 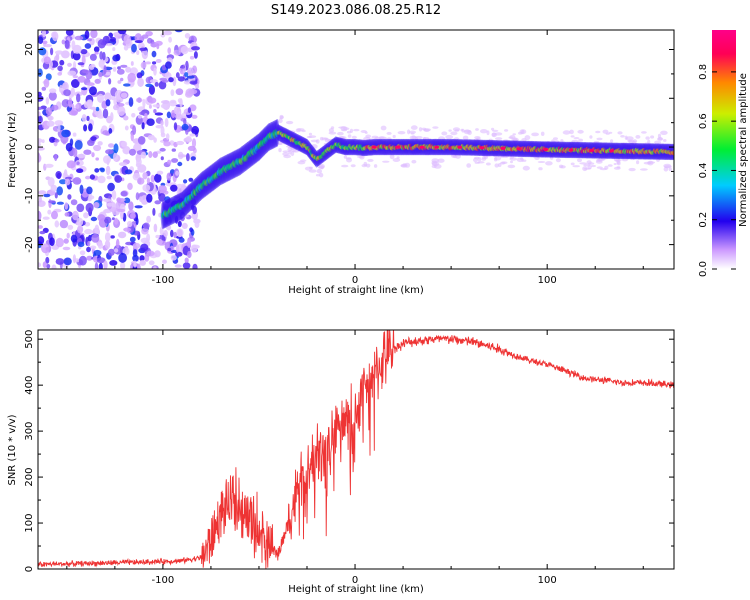 I want to click on y-tick-label: 20, so click(x=29, y=49).